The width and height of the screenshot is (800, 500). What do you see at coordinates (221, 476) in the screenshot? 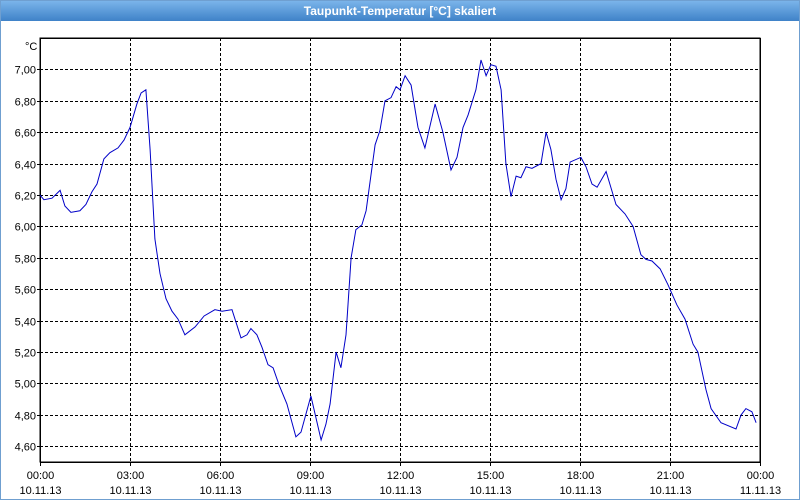
I see `x-tick-label: 06:00` at bounding box center [221, 476].